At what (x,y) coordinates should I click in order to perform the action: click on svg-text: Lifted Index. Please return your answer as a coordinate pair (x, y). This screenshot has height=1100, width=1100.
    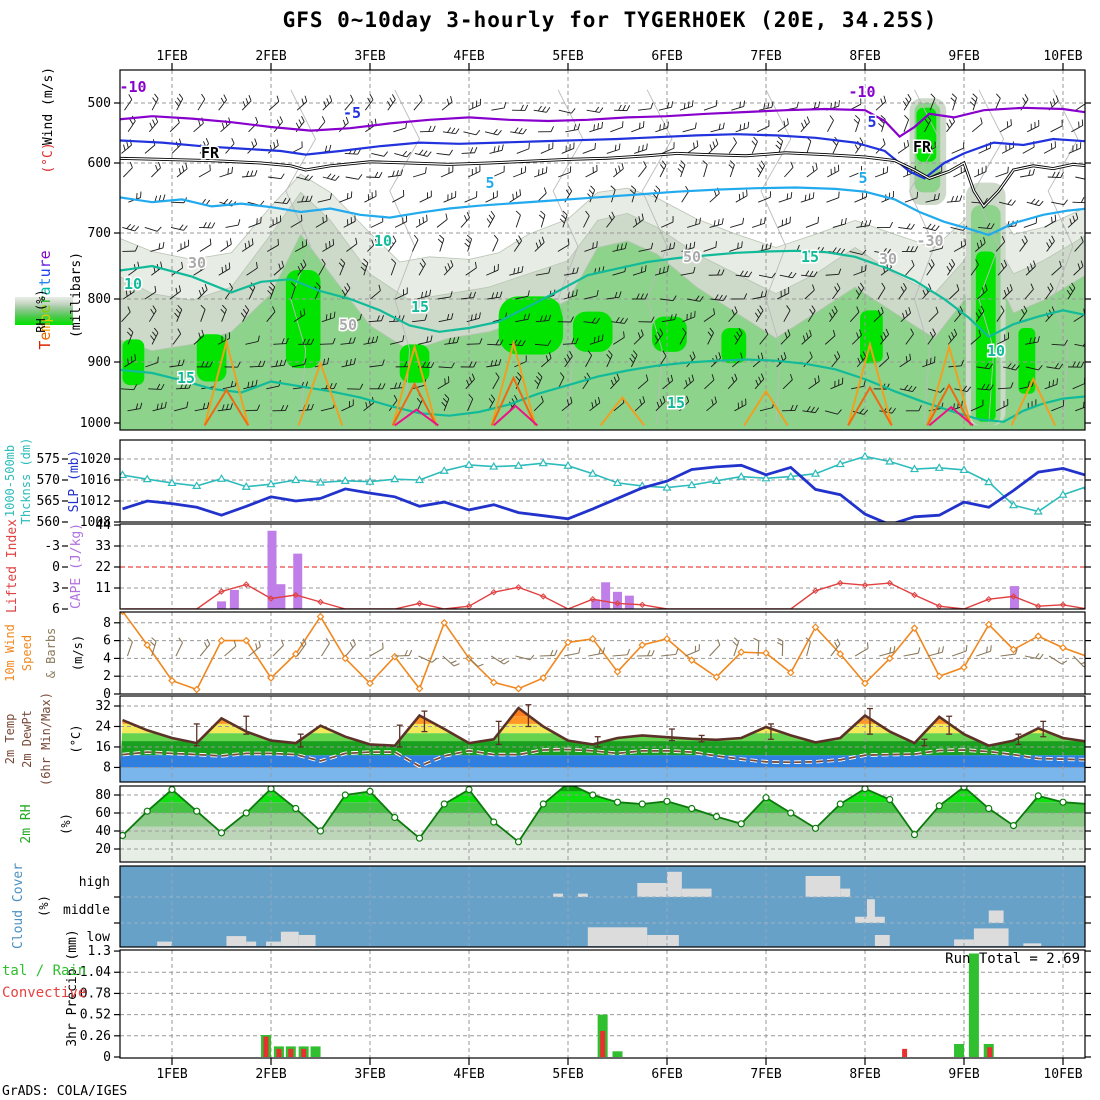
    Looking at the image, I should click on (12, 566).